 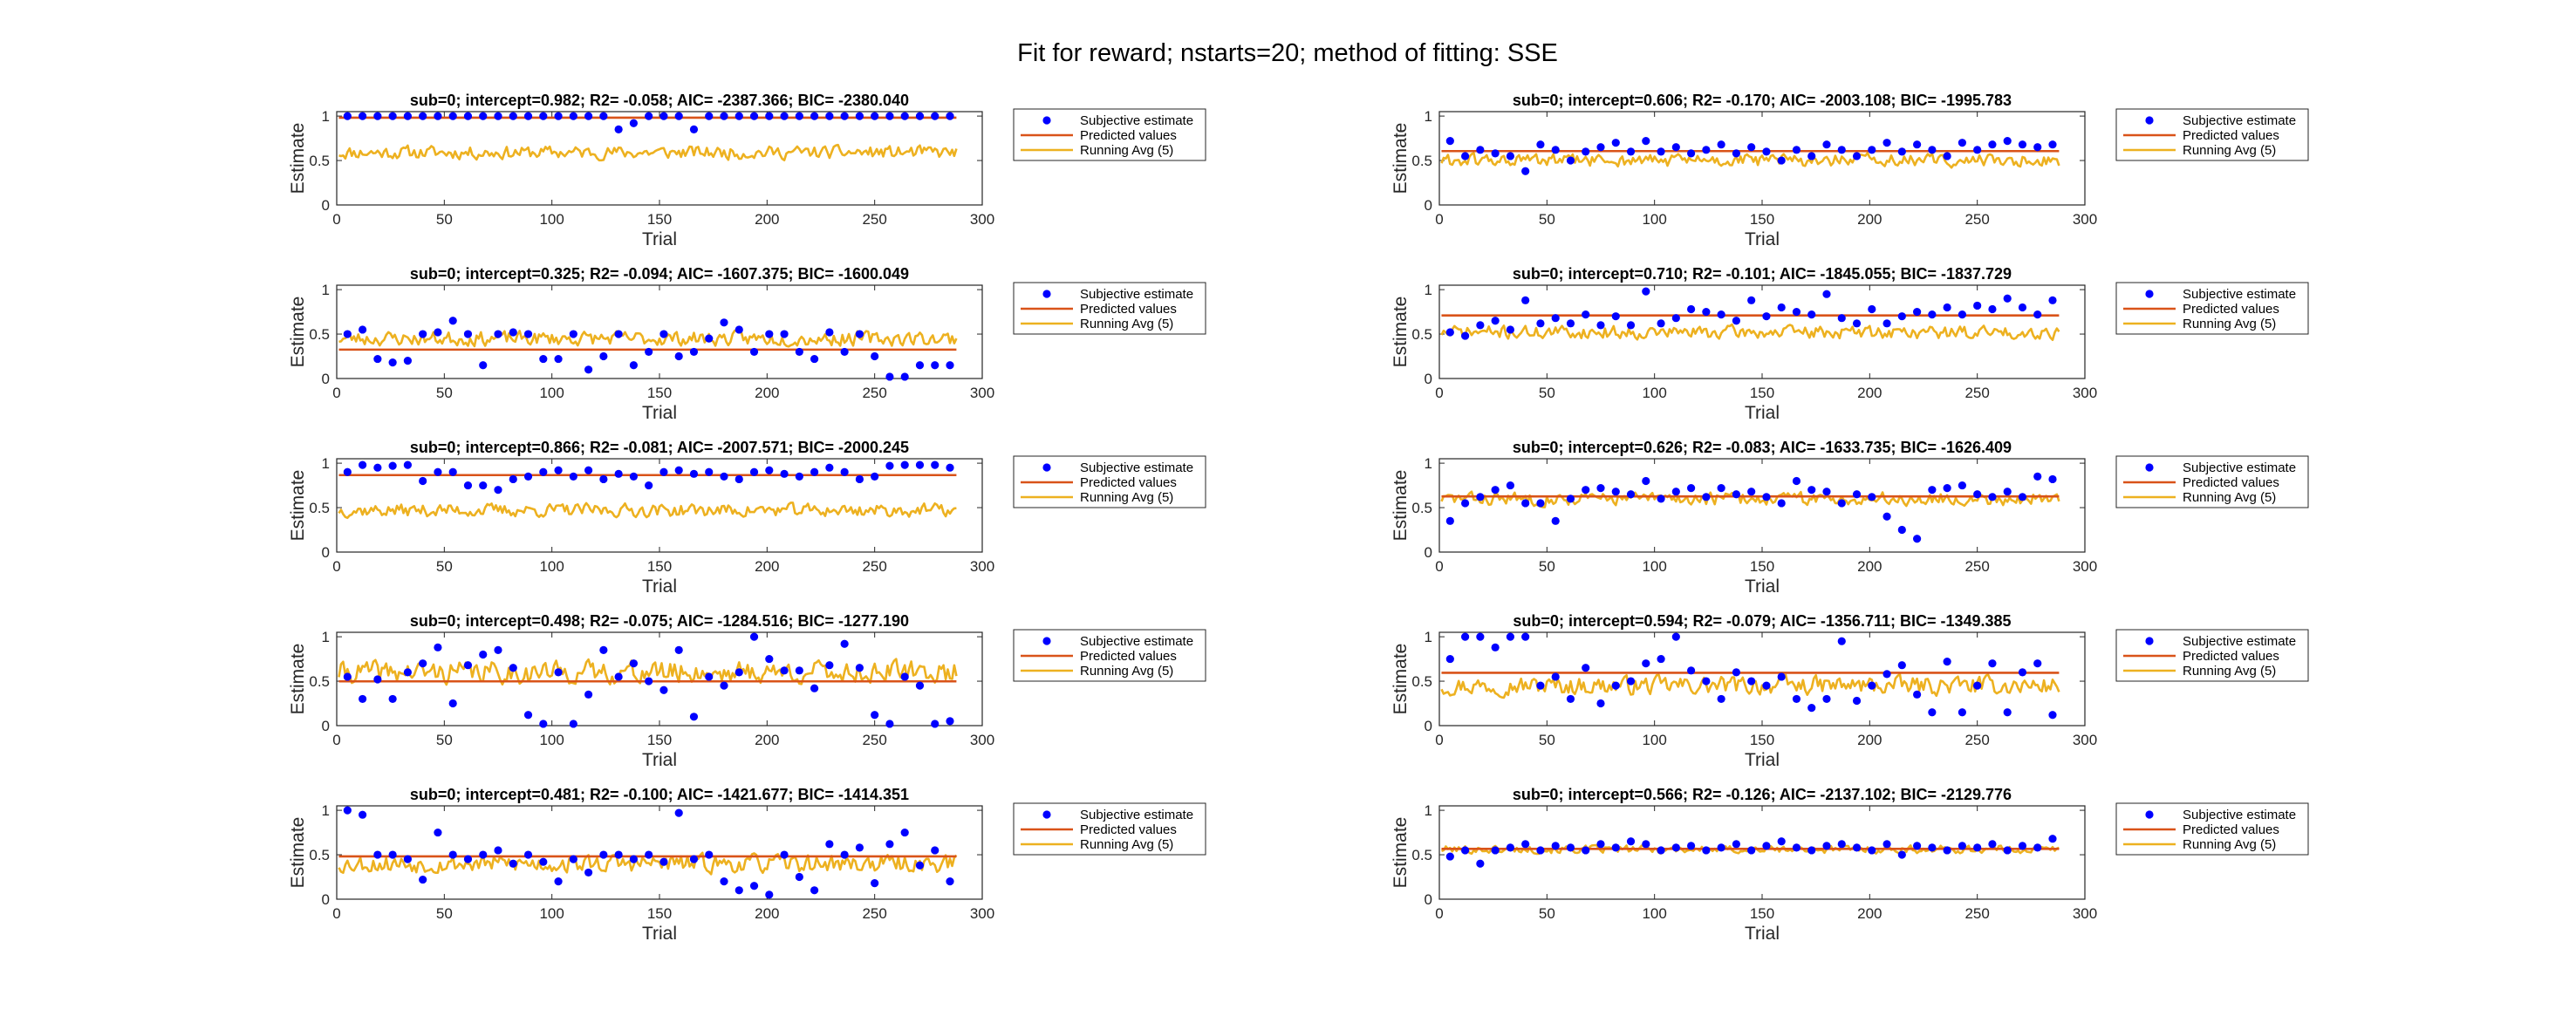 What do you see at coordinates (1547, 913) in the screenshot?
I see `x-tick-label: 50` at bounding box center [1547, 913].